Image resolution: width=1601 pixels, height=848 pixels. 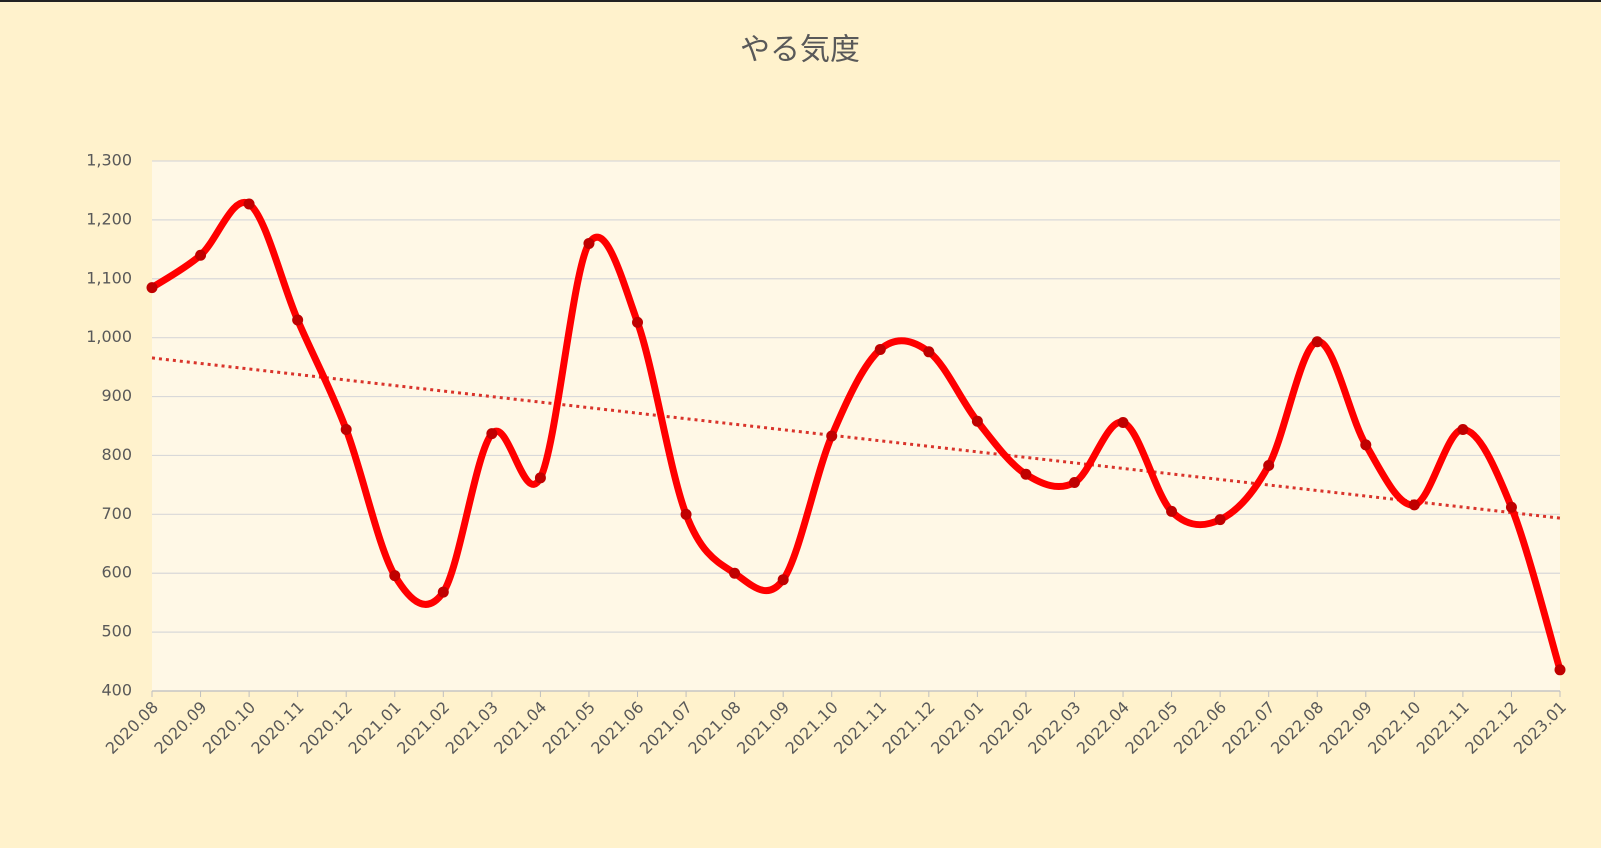 What do you see at coordinates (116, 572) in the screenshot?
I see `y-tick-label: 600` at bounding box center [116, 572].